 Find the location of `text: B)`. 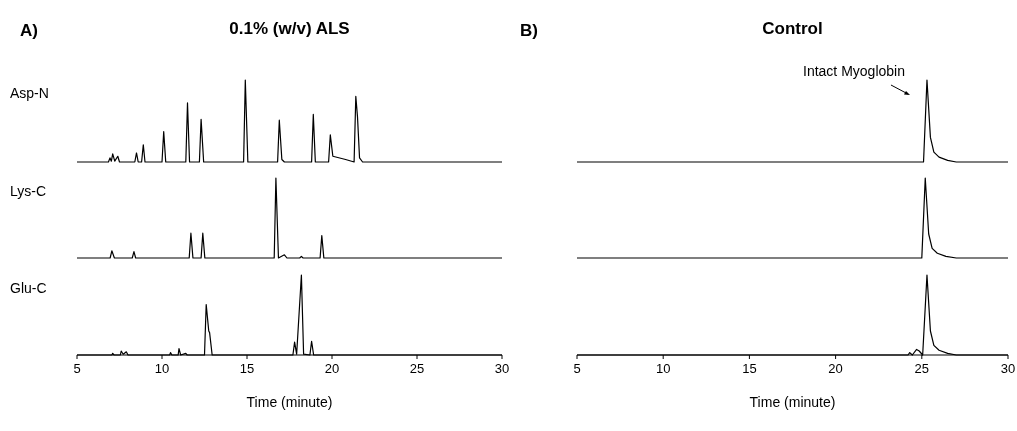

text: B) is located at coordinates (529, 30).